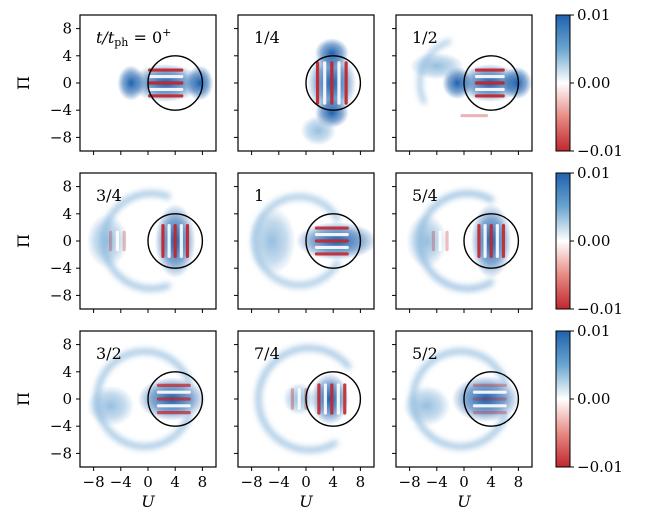  Describe the element at coordinates (304, 84) in the screenshot. I see `wigner-panel: 1/4` at that location.